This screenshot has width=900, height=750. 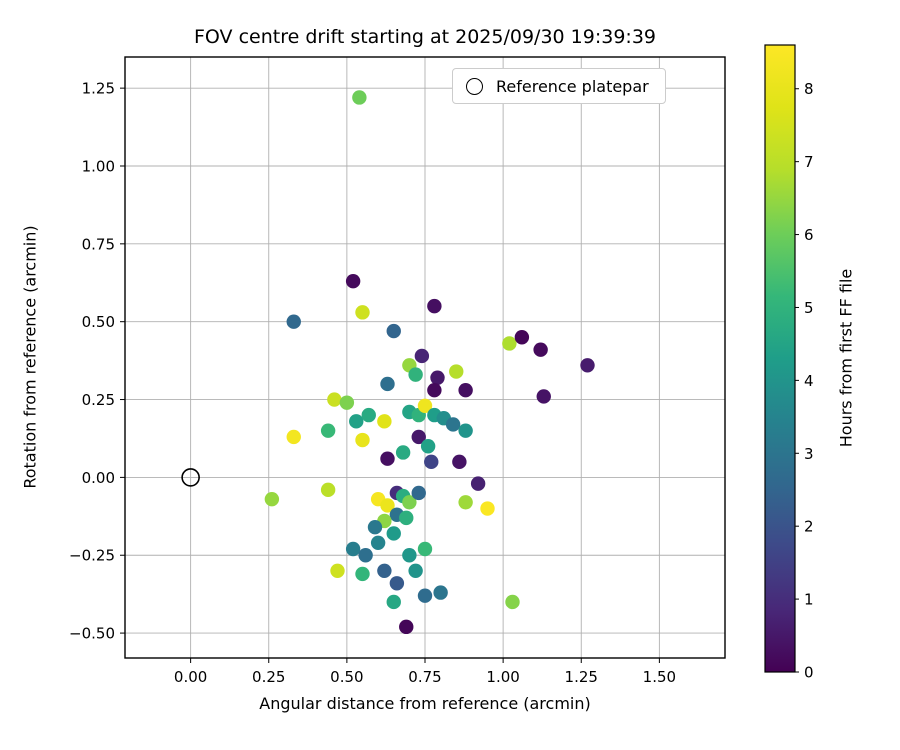 I want to click on legend: Reference platepar, so click(x=559, y=86).